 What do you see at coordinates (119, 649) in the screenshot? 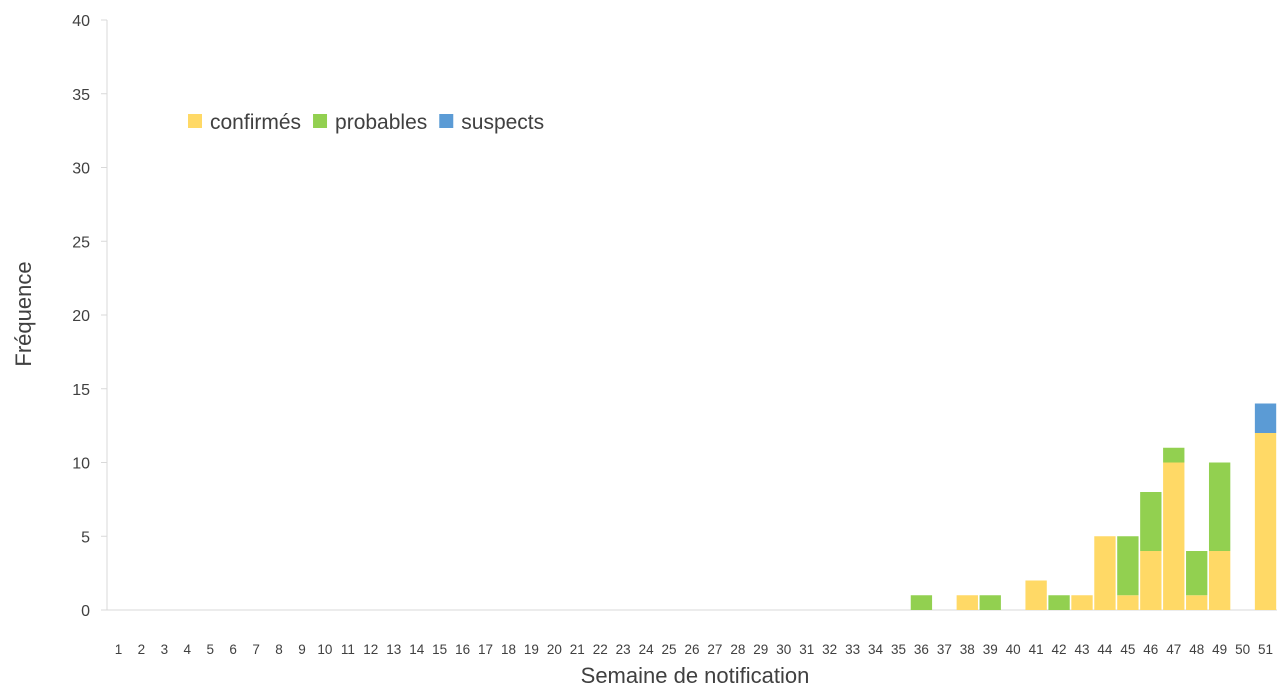
I see `x-tick-label: 1` at bounding box center [119, 649].